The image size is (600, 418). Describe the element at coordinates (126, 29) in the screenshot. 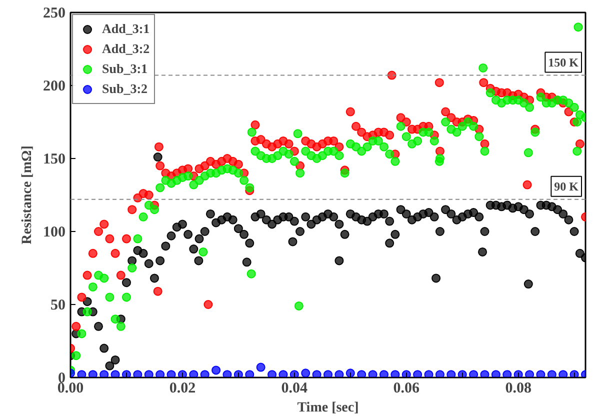

I see `legend-label: Add_3:1` at that location.